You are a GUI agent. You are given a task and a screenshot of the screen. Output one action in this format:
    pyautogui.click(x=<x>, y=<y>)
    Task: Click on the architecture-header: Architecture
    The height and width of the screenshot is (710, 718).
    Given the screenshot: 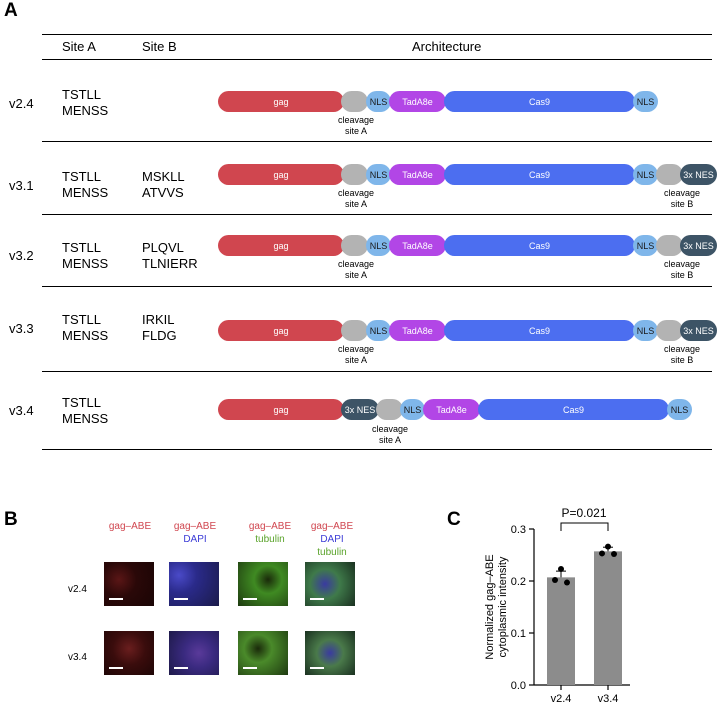 What is the action you would take?
    pyautogui.click(x=447, y=46)
    